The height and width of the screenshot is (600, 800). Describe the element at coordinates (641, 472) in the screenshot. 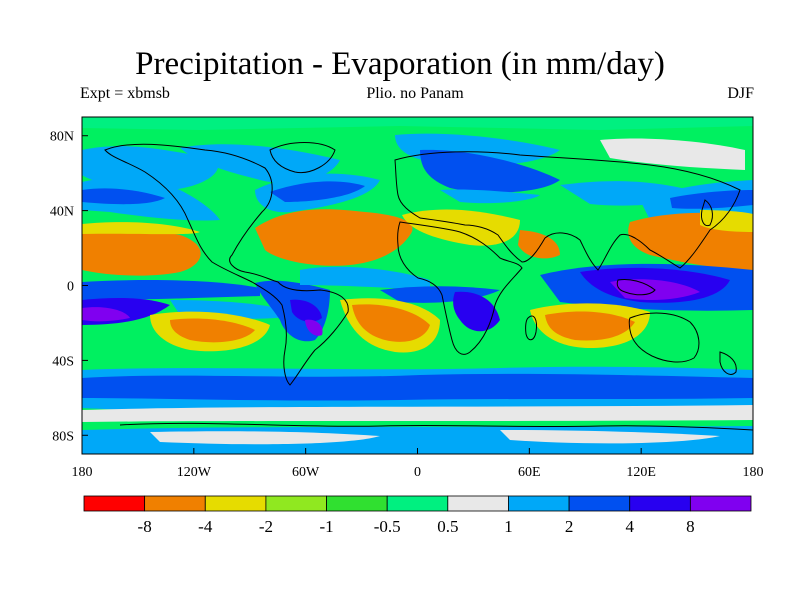

I see `x-tick-label: 120E` at that location.